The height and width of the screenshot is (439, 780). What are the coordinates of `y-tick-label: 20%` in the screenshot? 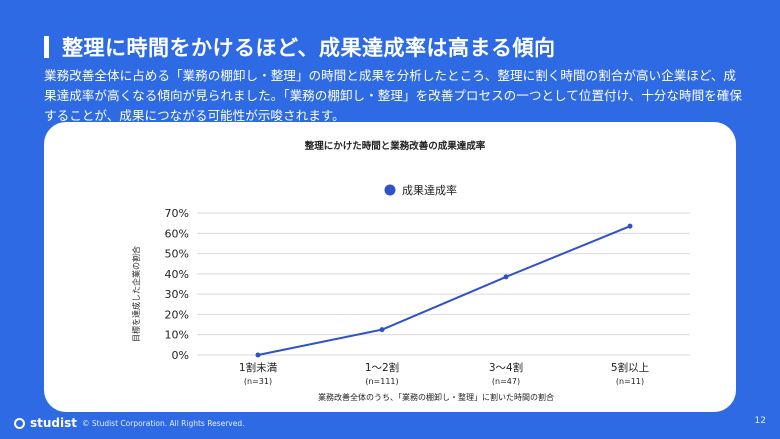 It's located at (177, 314).